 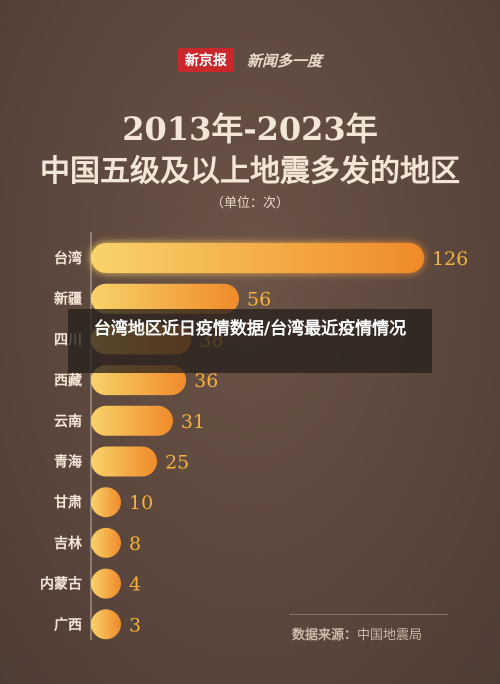 I want to click on overlay-caption: 台湾地区近日疫情数据/台湾最近疫情情况, so click(x=250, y=341).